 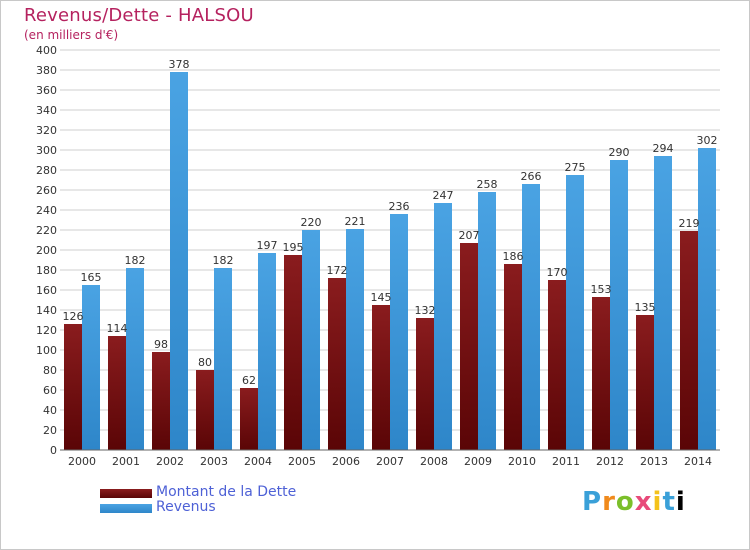 I want to click on y-tick-label: 100, so click(x=46, y=350).